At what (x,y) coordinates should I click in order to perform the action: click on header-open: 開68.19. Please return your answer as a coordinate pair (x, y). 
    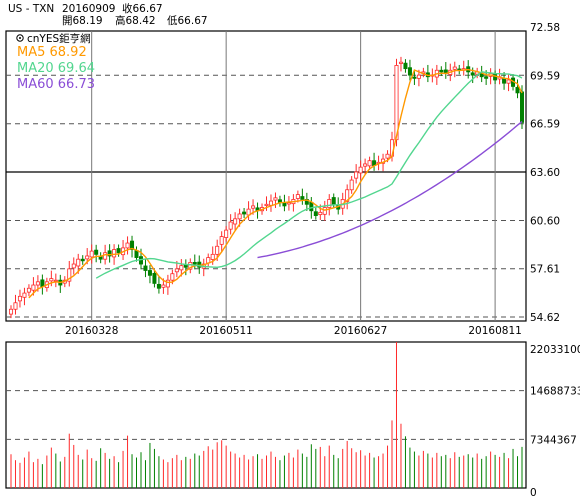
    Looking at the image, I should click on (82, 21).